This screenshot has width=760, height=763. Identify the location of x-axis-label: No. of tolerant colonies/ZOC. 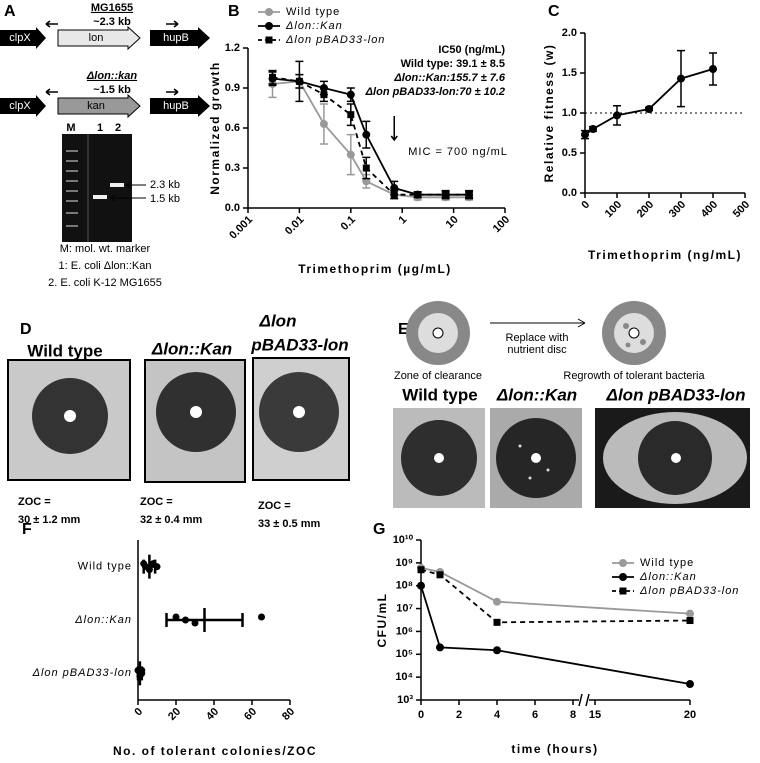
(215, 751).